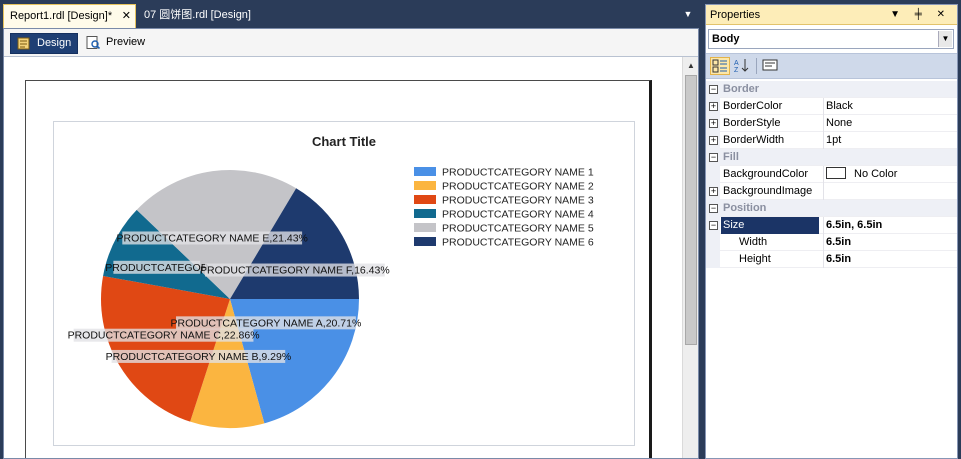 The width and height of the screenshot is (961, 459). What do you see at coordinates (959, 229) in the screenshot?
I see `window-edge` at bounding box center [959, 229].